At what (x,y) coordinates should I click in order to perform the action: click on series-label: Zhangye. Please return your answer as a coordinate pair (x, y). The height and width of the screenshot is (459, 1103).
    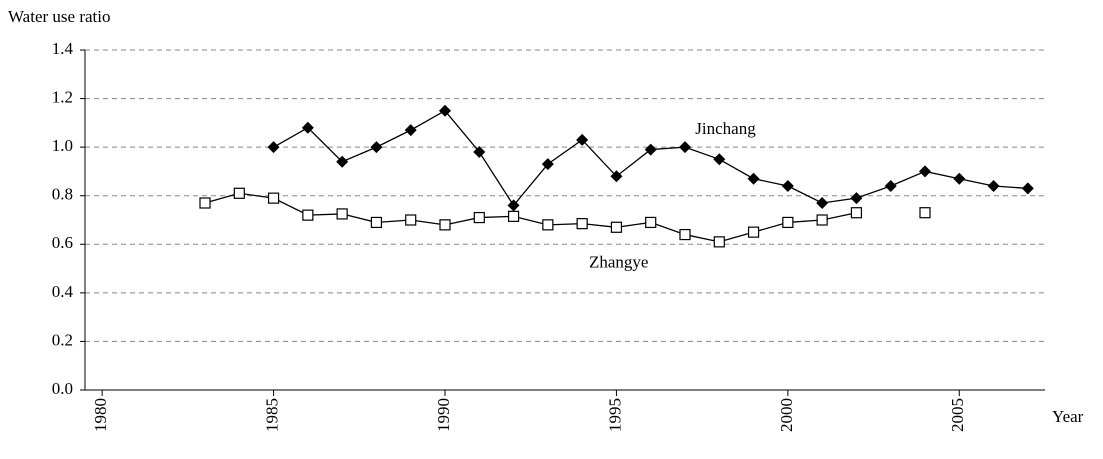
    Looking at the image, I should click on (618, 262).